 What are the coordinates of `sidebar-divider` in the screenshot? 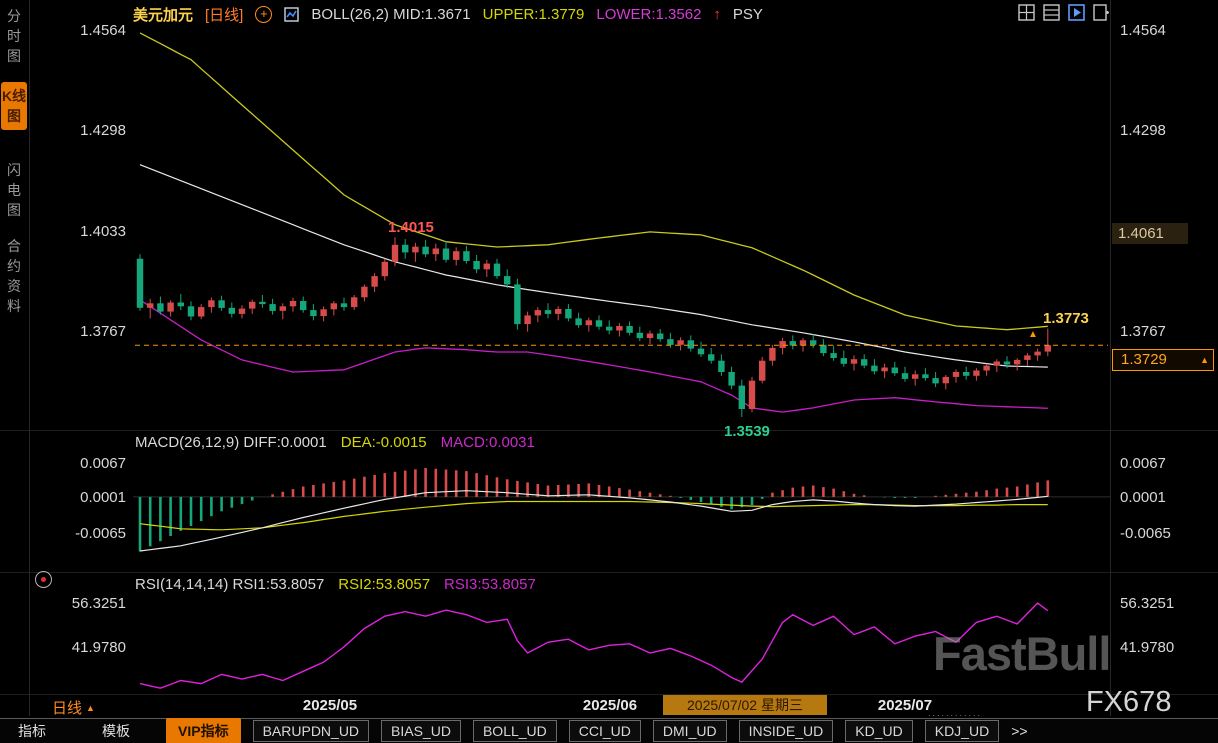 It's located at (29, 358).